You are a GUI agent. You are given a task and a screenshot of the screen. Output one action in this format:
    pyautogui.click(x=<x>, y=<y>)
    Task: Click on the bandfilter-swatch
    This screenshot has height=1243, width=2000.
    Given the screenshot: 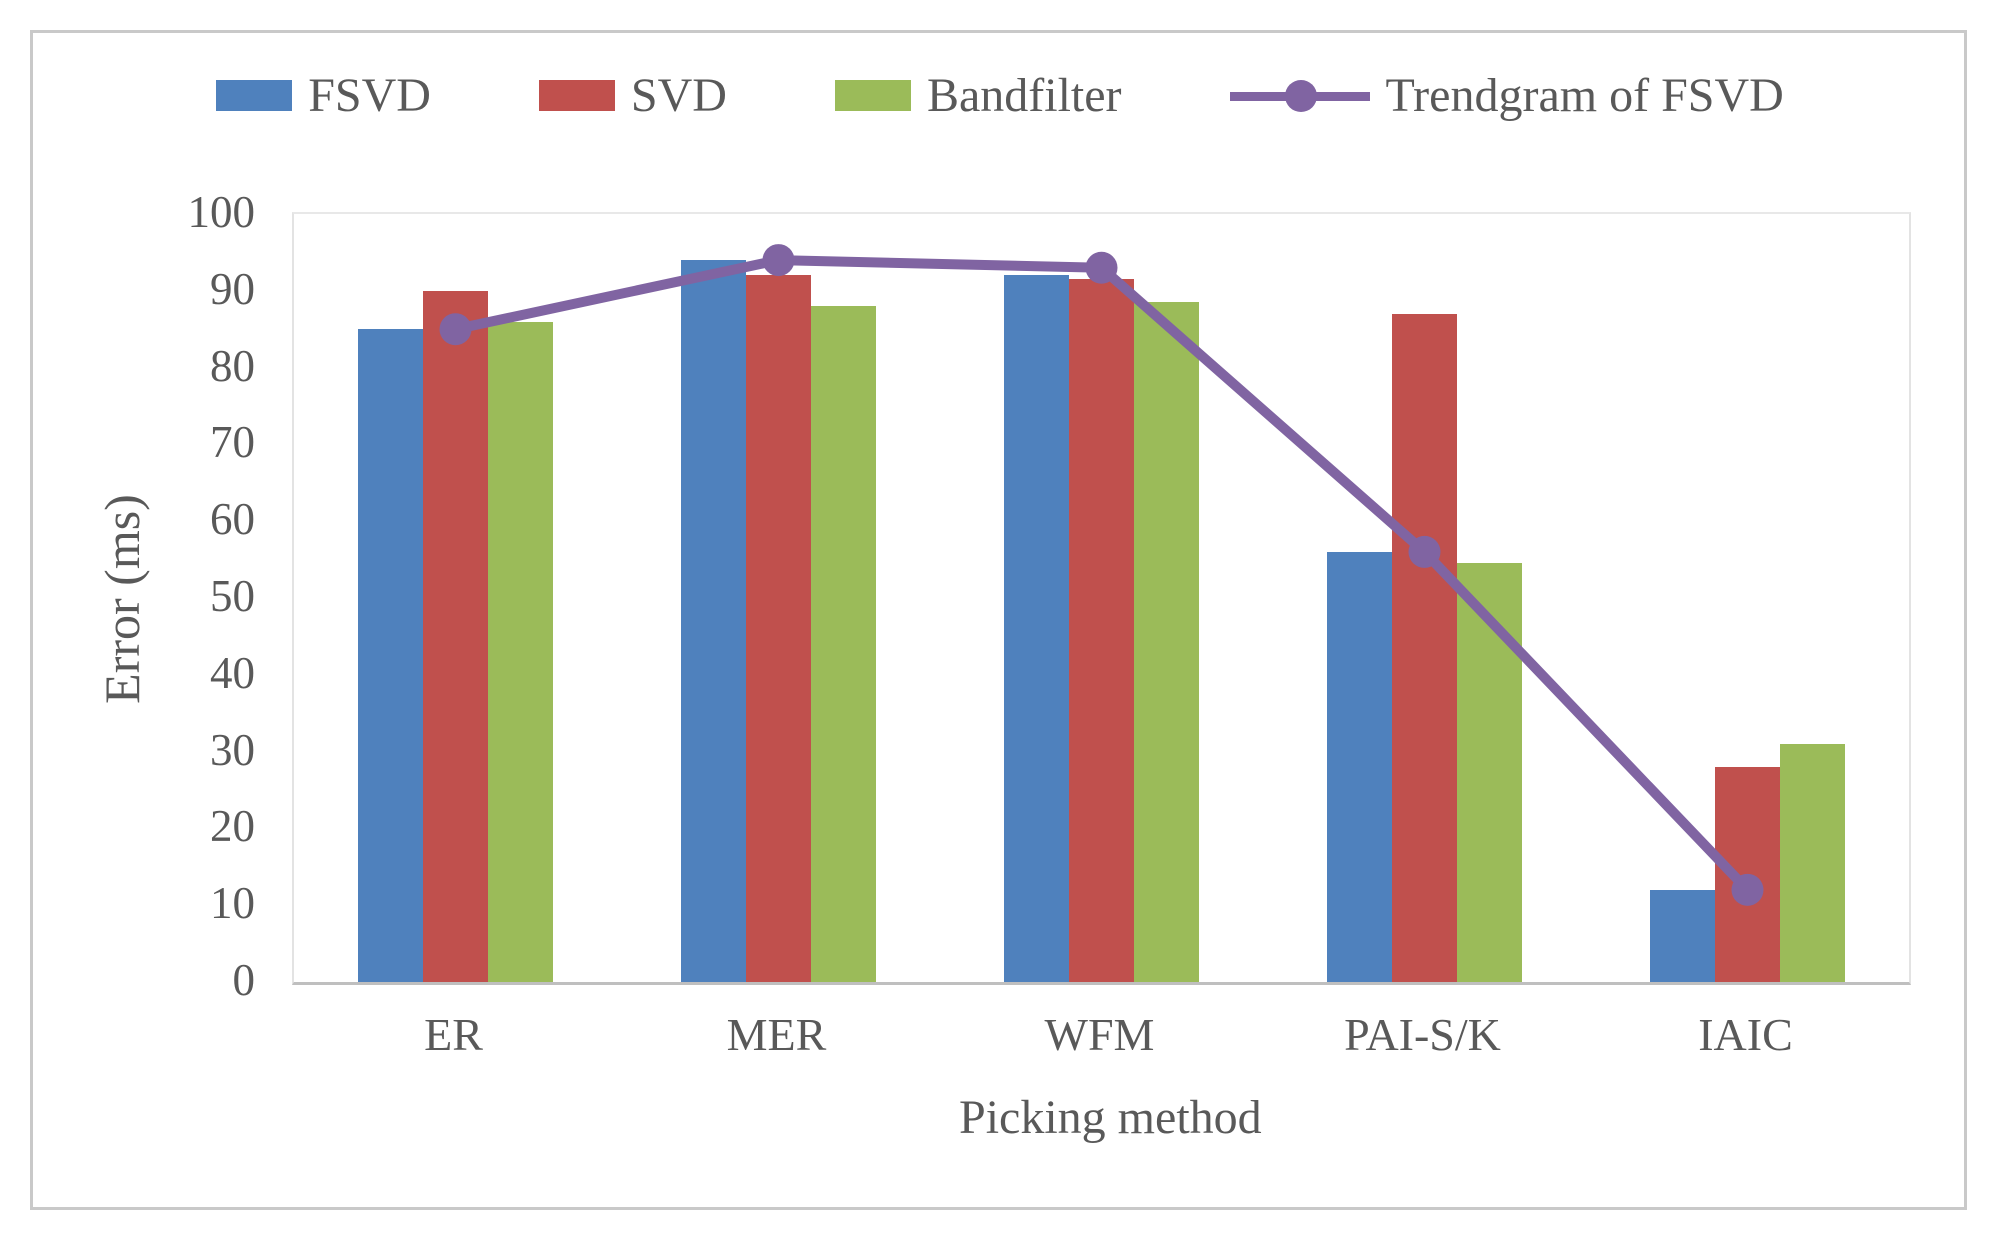 What is the action you would take?
    pyautogui.click(x=872, y=95)
    